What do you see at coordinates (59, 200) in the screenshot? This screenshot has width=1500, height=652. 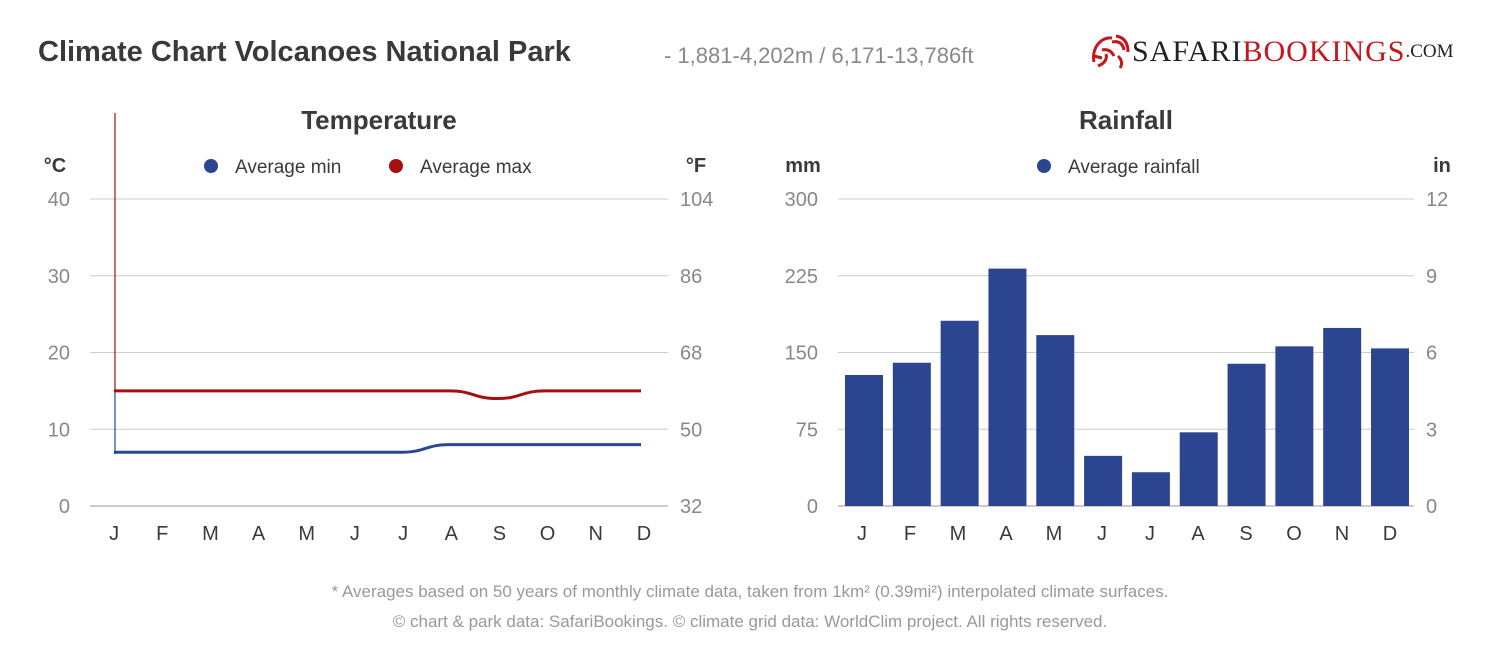 I see `y-tick-label: 40` at bounding box center [59, 200].